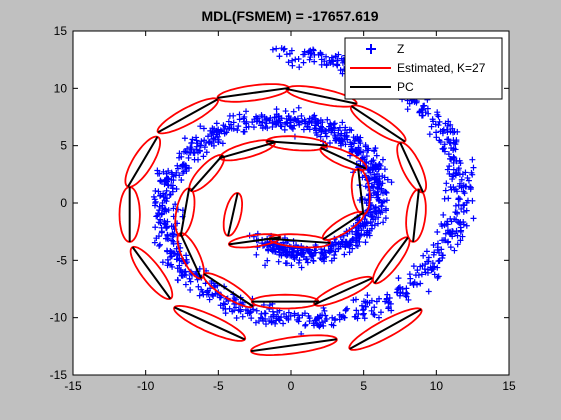 This screenshot has height=420, width=561. What do you see at coordinates (363, 386) in the screenshot?
I see `x-tick-label: 5` at bounding box center [363, 386].